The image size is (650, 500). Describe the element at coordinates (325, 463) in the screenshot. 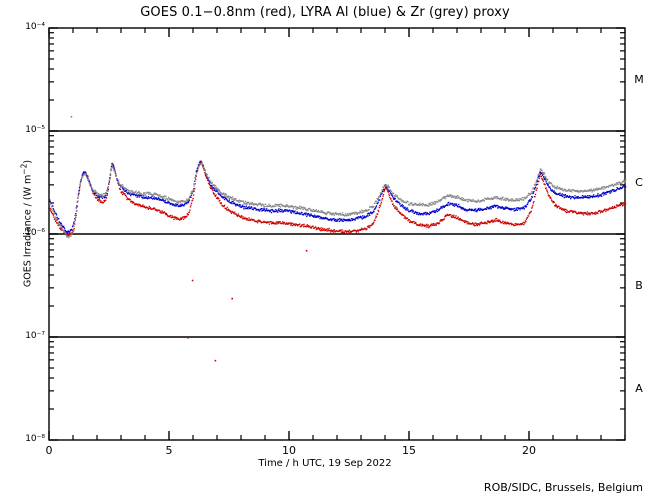

I see `x-axis-label: Time / h UTC, 19 Sep 2022` at that location.